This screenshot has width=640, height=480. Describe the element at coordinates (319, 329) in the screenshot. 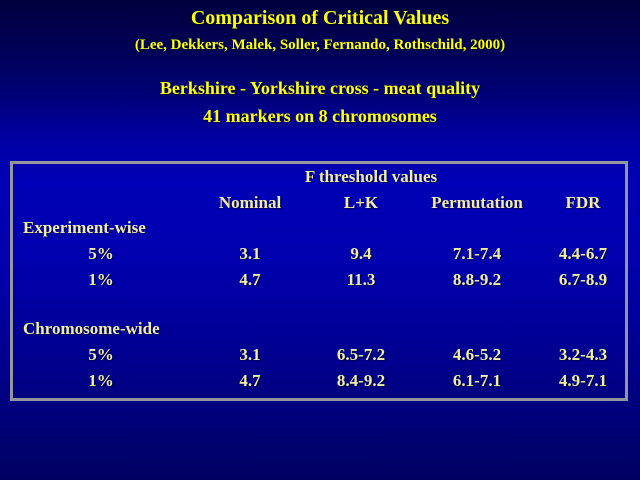

I see `section-row-chromosome-wide: Chromosome-wide` at that location.